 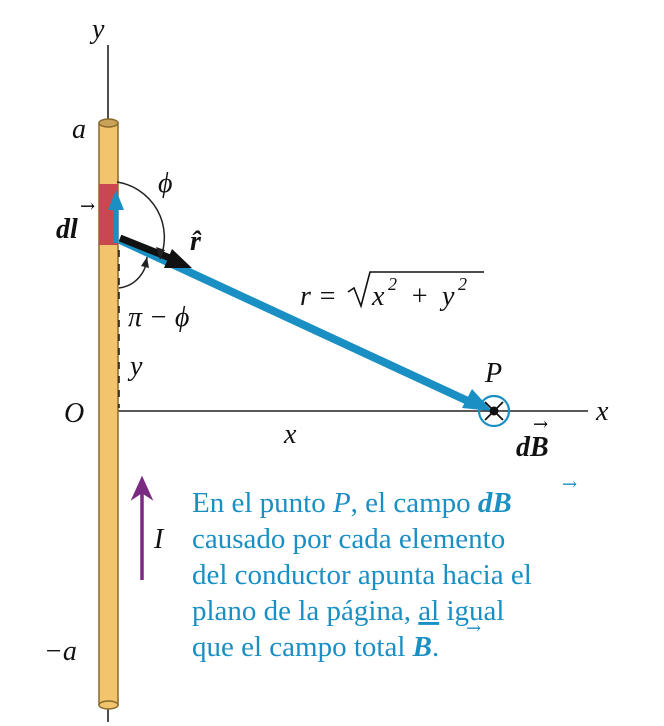 I want to click on x-distance-label: x, so click(x=290, y=434).